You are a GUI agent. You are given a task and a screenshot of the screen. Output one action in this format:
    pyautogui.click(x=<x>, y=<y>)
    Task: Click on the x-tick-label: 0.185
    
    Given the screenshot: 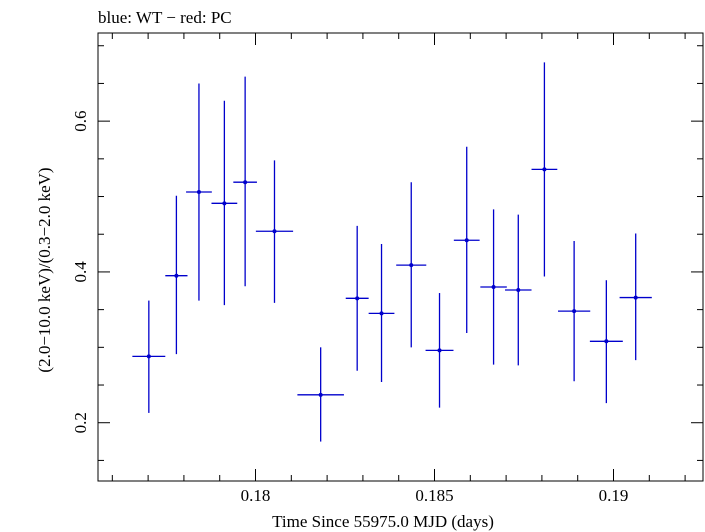 What is the action you would take?
    pyautogui.click(x=434, y=495)
    